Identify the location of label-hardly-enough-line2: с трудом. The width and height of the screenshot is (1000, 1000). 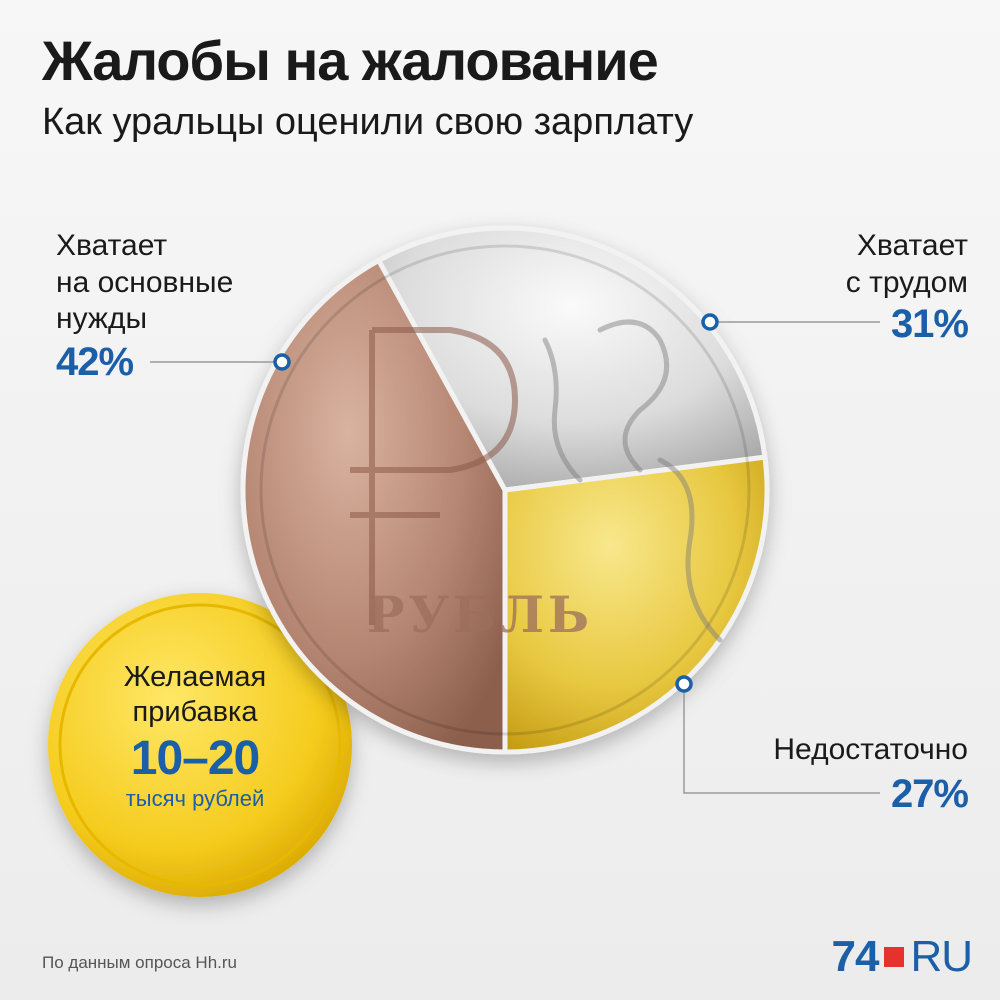
(906, 282).